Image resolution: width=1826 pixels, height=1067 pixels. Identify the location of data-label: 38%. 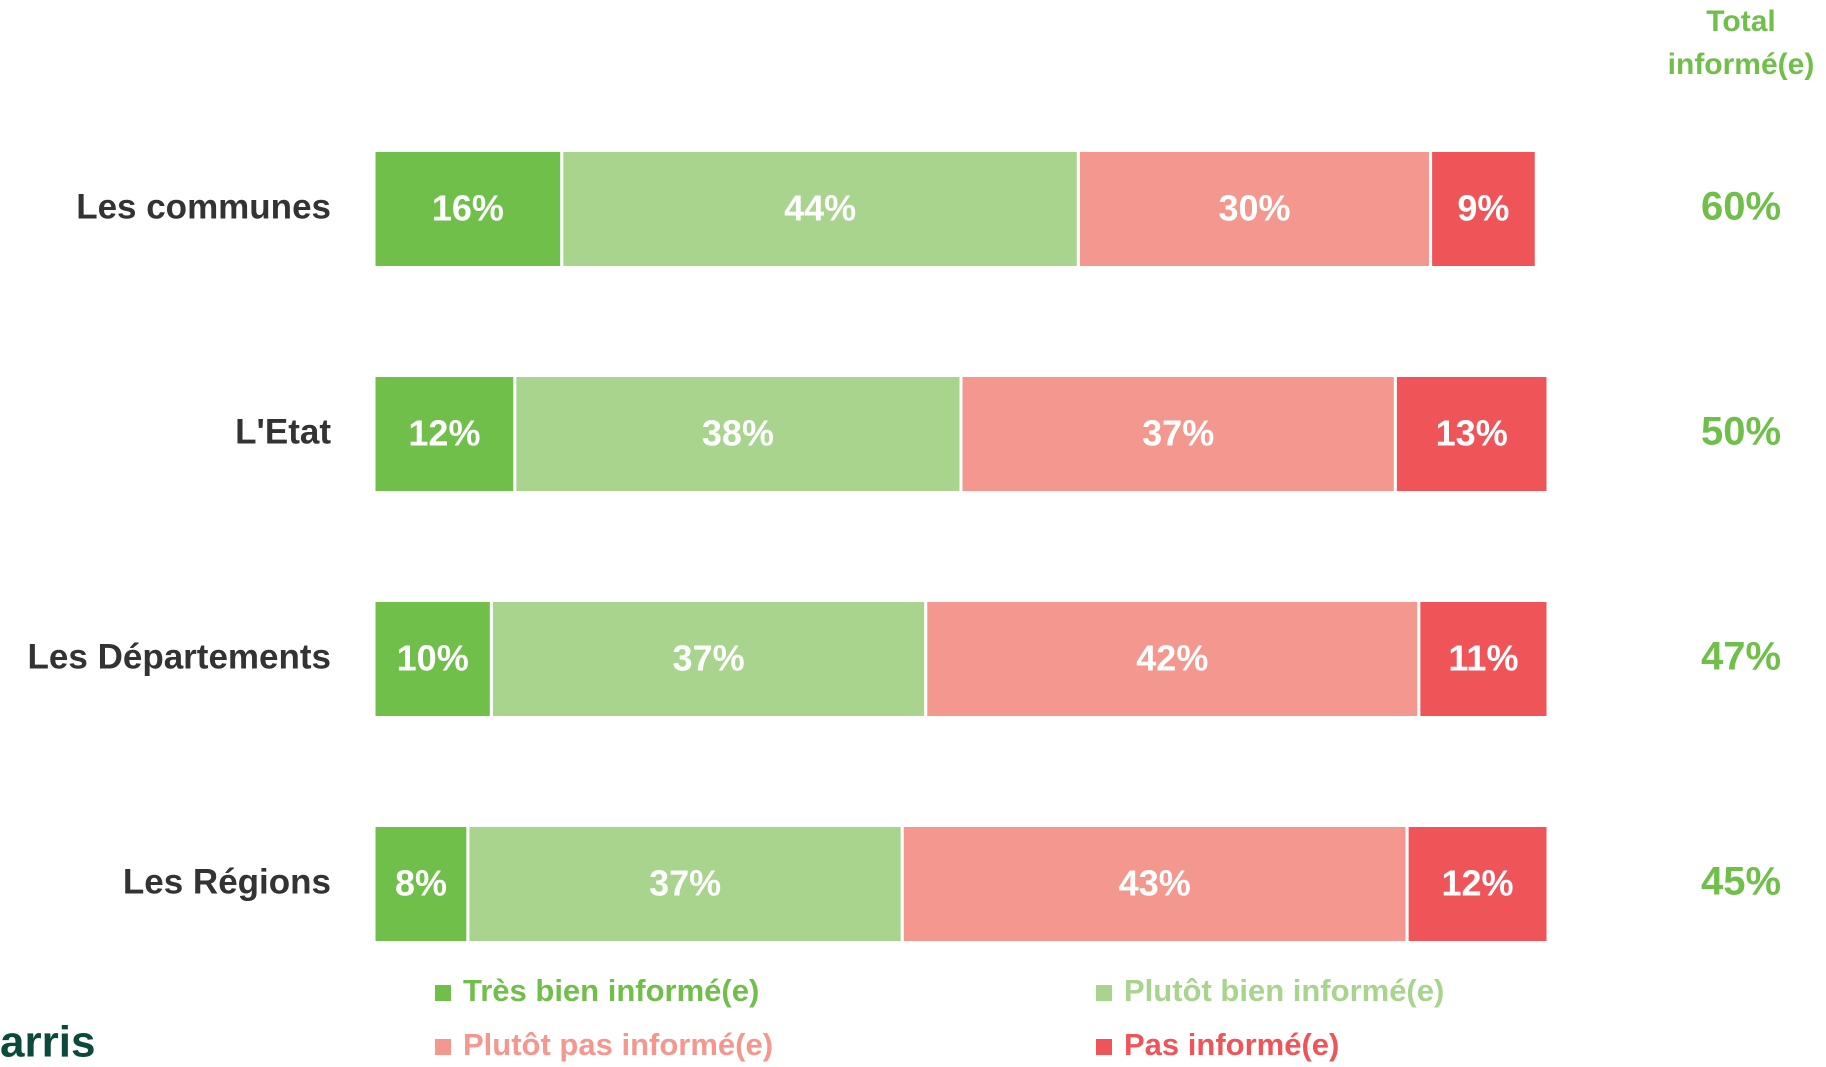
(738, 433).